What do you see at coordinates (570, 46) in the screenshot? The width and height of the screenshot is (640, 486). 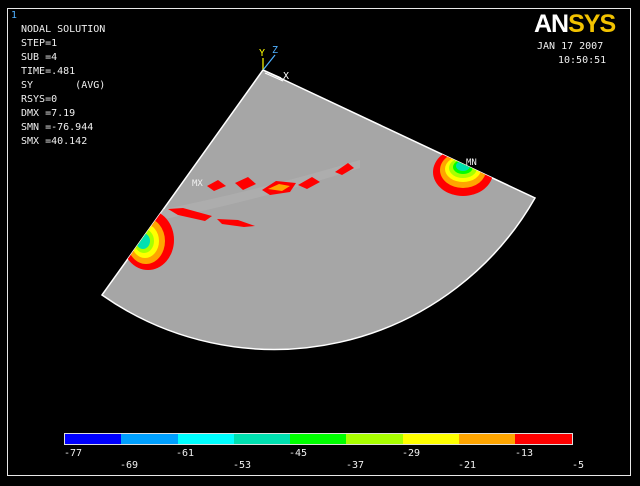 I see `date-label: JAN 17 2007` at bounding box center [570, 46].